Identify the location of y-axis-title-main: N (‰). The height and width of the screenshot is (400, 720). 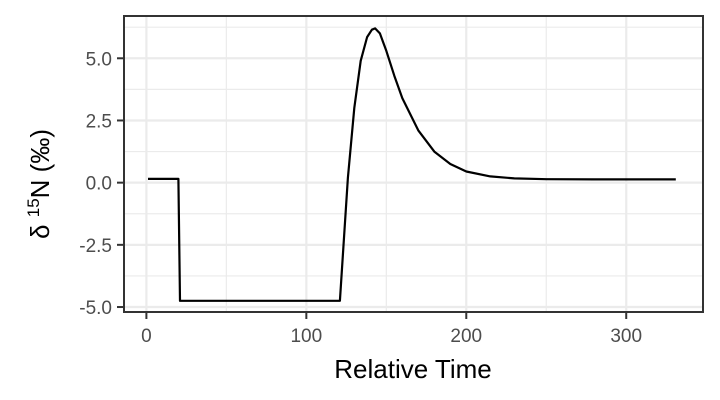
(40, 164).